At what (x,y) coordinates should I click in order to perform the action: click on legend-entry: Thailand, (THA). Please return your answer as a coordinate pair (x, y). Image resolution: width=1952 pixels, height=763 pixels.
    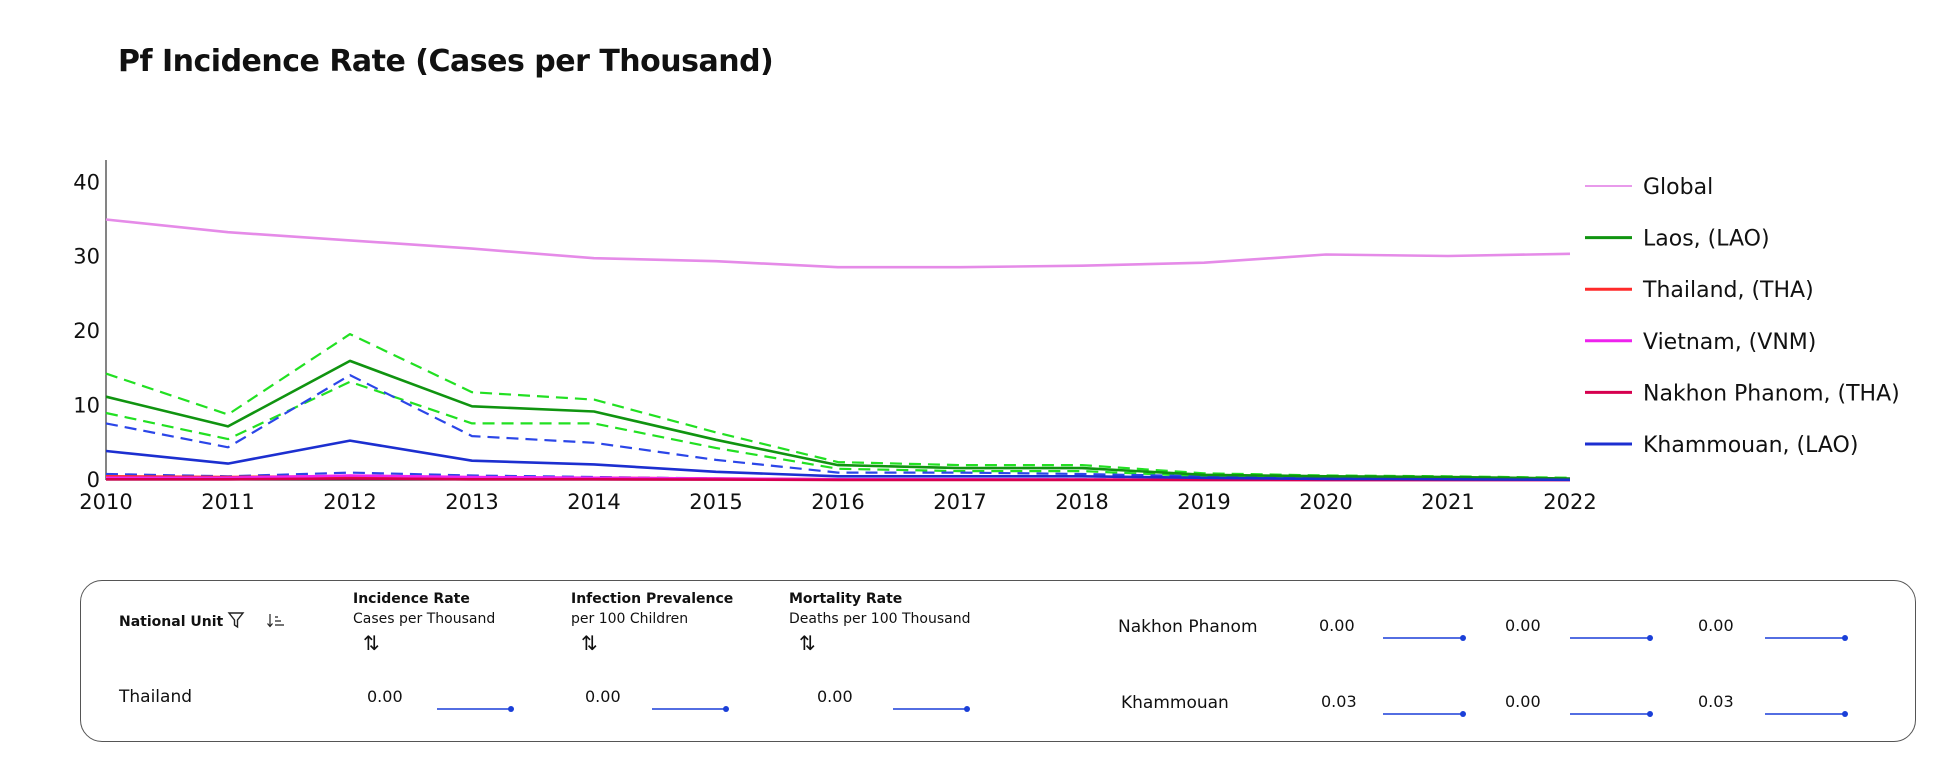
    Looking at the image, I should click on (1728, 290).